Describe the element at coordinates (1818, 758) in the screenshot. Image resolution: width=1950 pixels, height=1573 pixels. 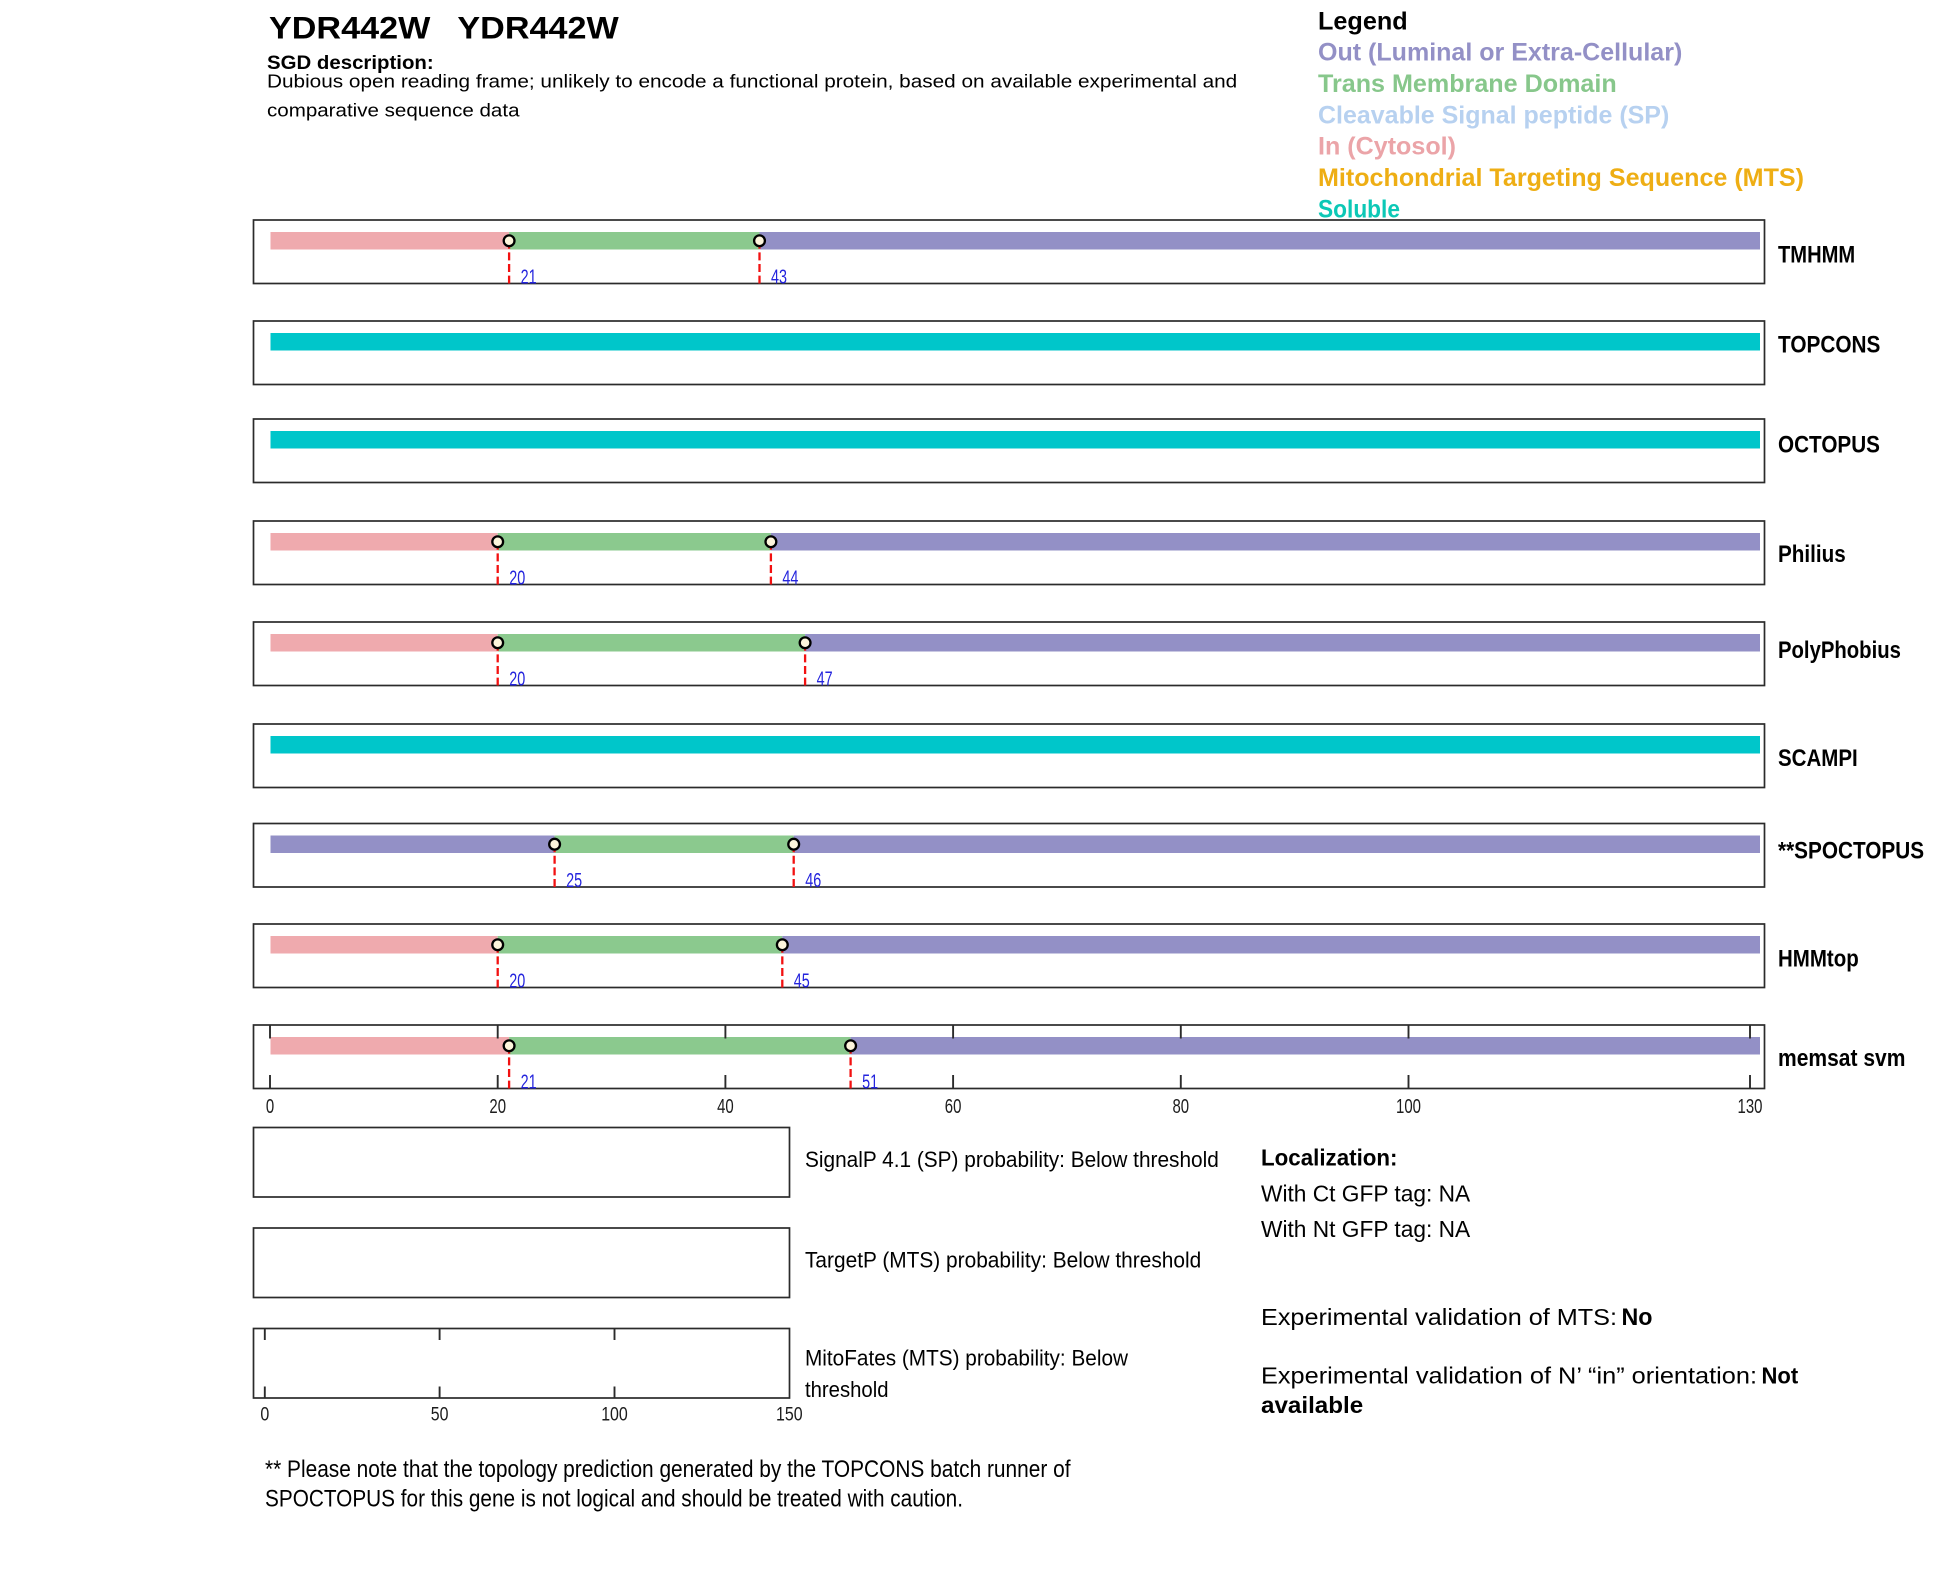
I see `svg-text: SCAMPI` at that location.